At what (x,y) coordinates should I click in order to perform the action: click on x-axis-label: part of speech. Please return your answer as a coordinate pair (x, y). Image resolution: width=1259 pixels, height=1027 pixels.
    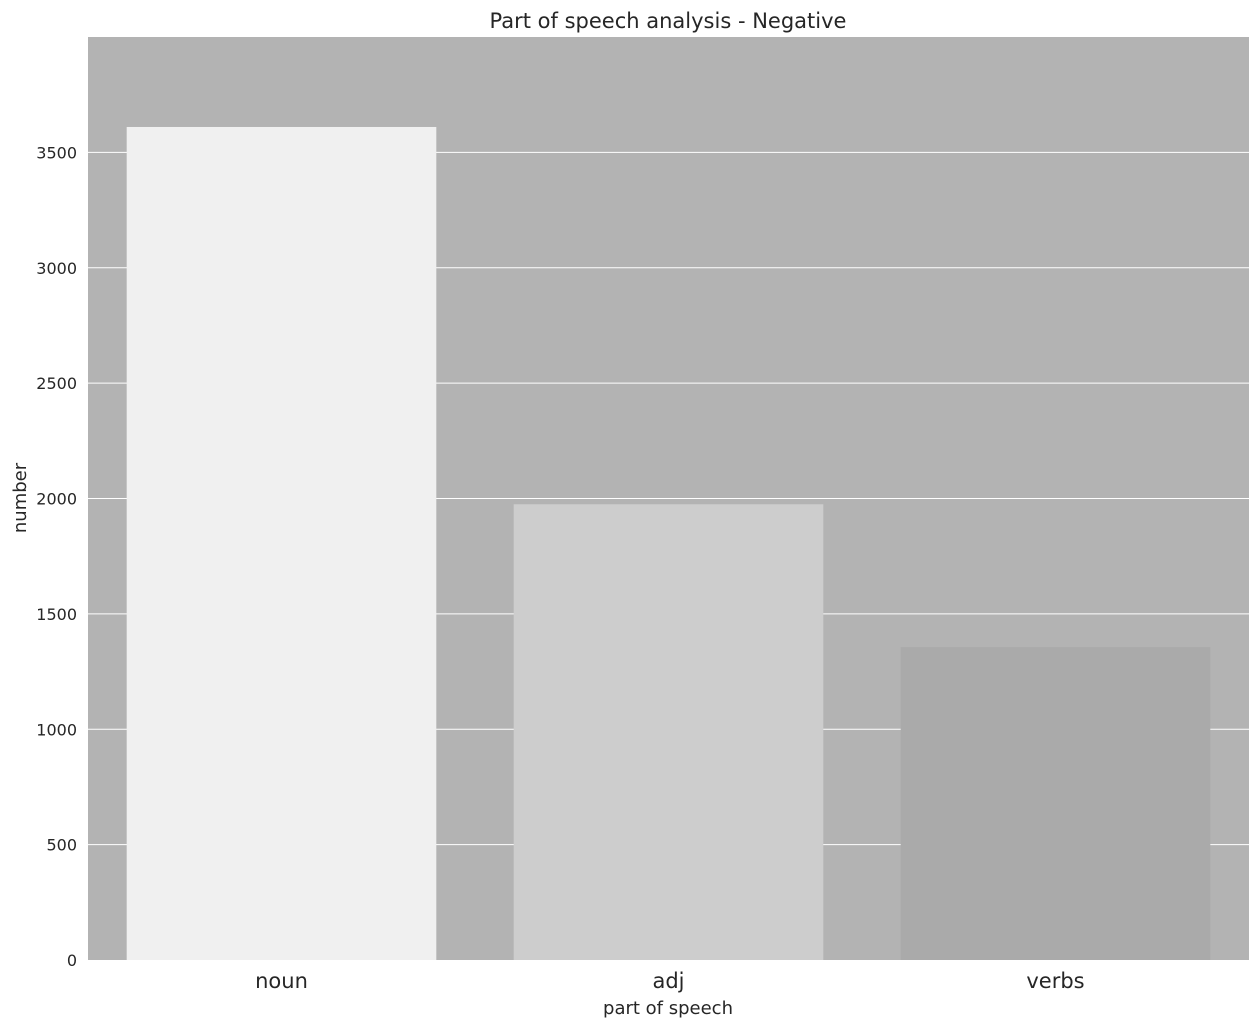
    Looking at the image, I should click on (668, 1008).